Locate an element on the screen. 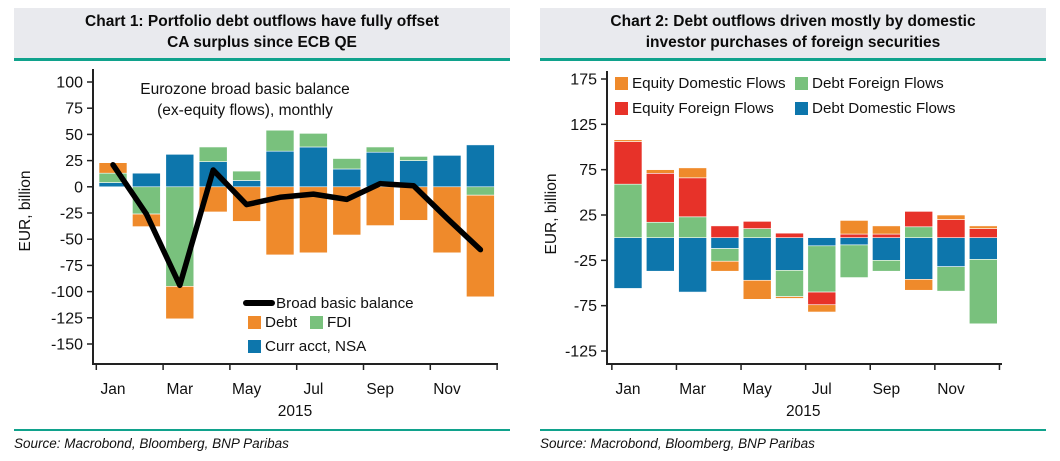  x-tick-label: Mar is located at coordinates (692, 389).